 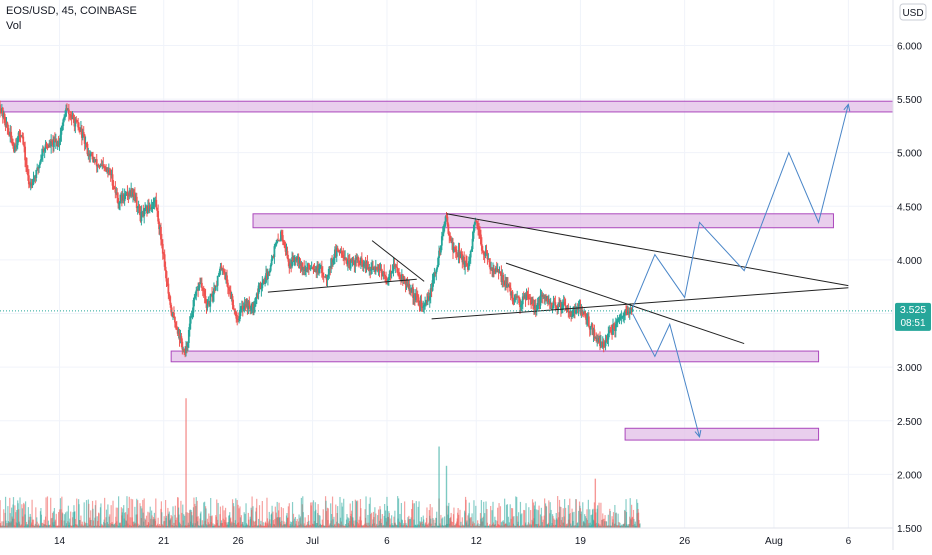 What do you see at coordinates (558, 279) in the screenshot?
I see `trendlines` at bounding box center [558, 279].